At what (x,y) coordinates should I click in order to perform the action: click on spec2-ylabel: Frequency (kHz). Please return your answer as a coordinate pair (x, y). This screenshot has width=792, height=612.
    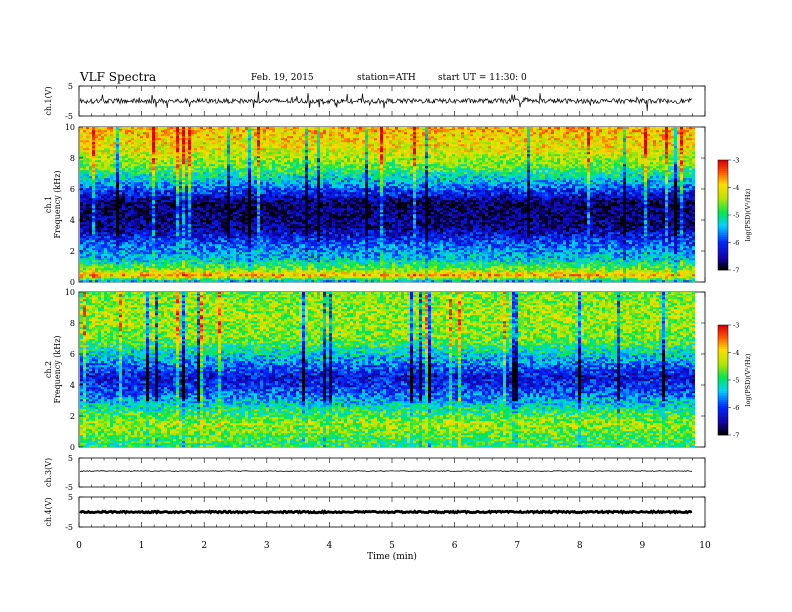
    Looking at the image, I should click on (57, 369).